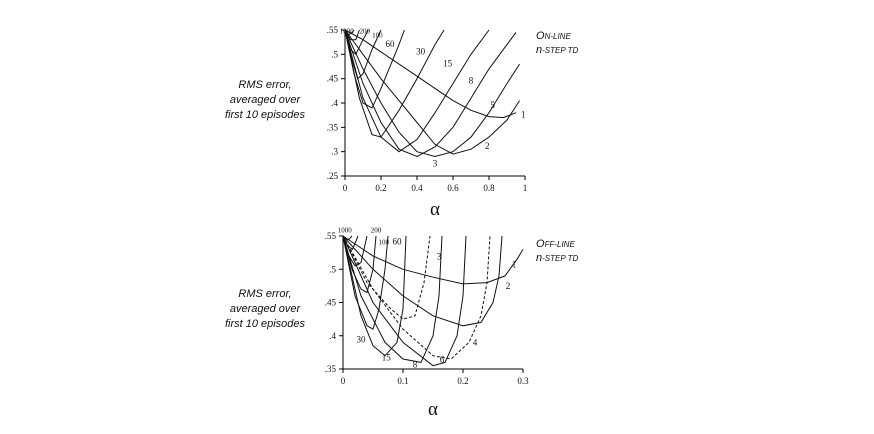  What do you see at coordinates (560, 244) in the screenshot?
I see `chart-title-part: FF-LINE` at bounding box center [560, 244].